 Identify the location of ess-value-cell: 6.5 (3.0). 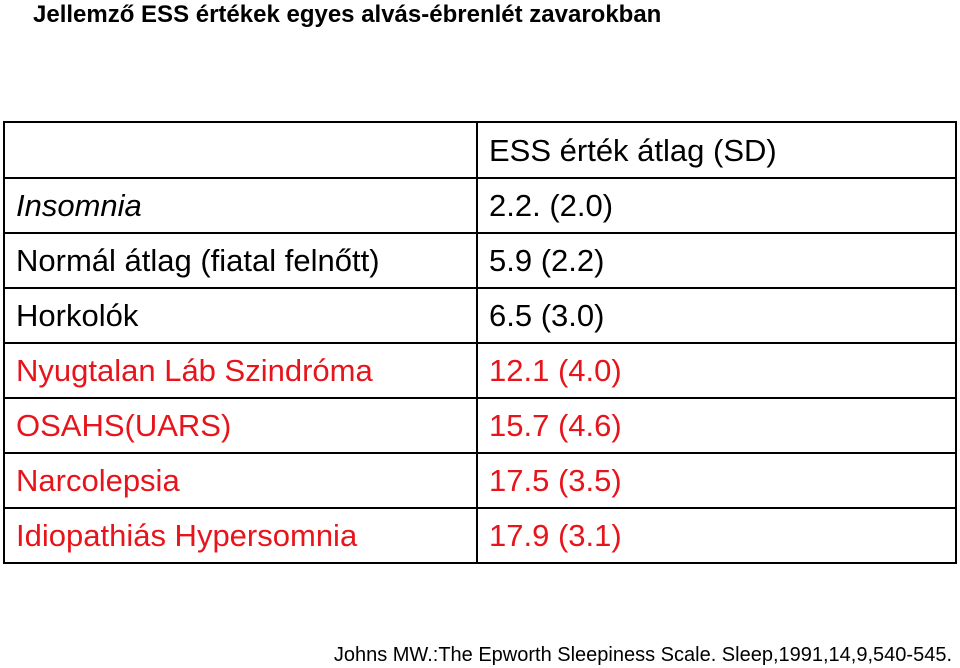
(716, 315).